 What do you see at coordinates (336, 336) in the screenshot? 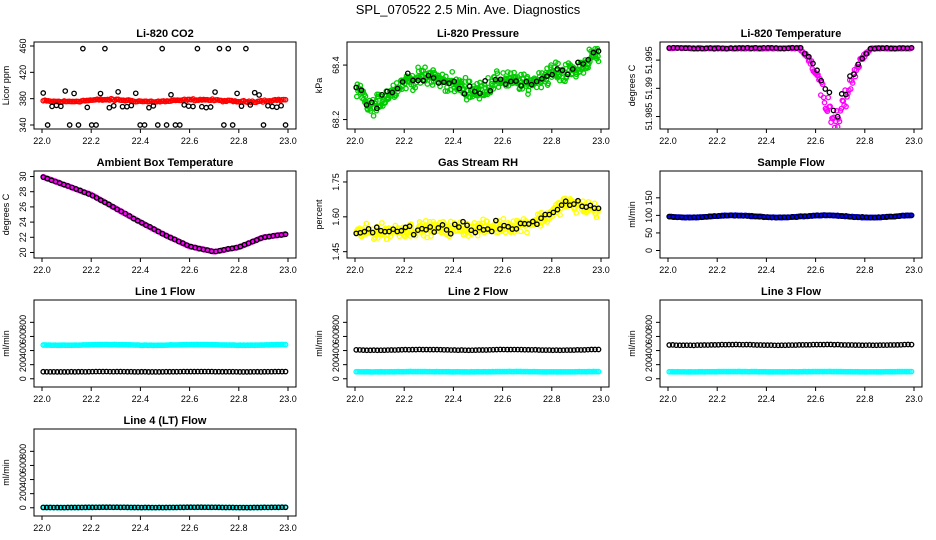
I see `y-tick-label: 600` at bounding box center [336, 336].